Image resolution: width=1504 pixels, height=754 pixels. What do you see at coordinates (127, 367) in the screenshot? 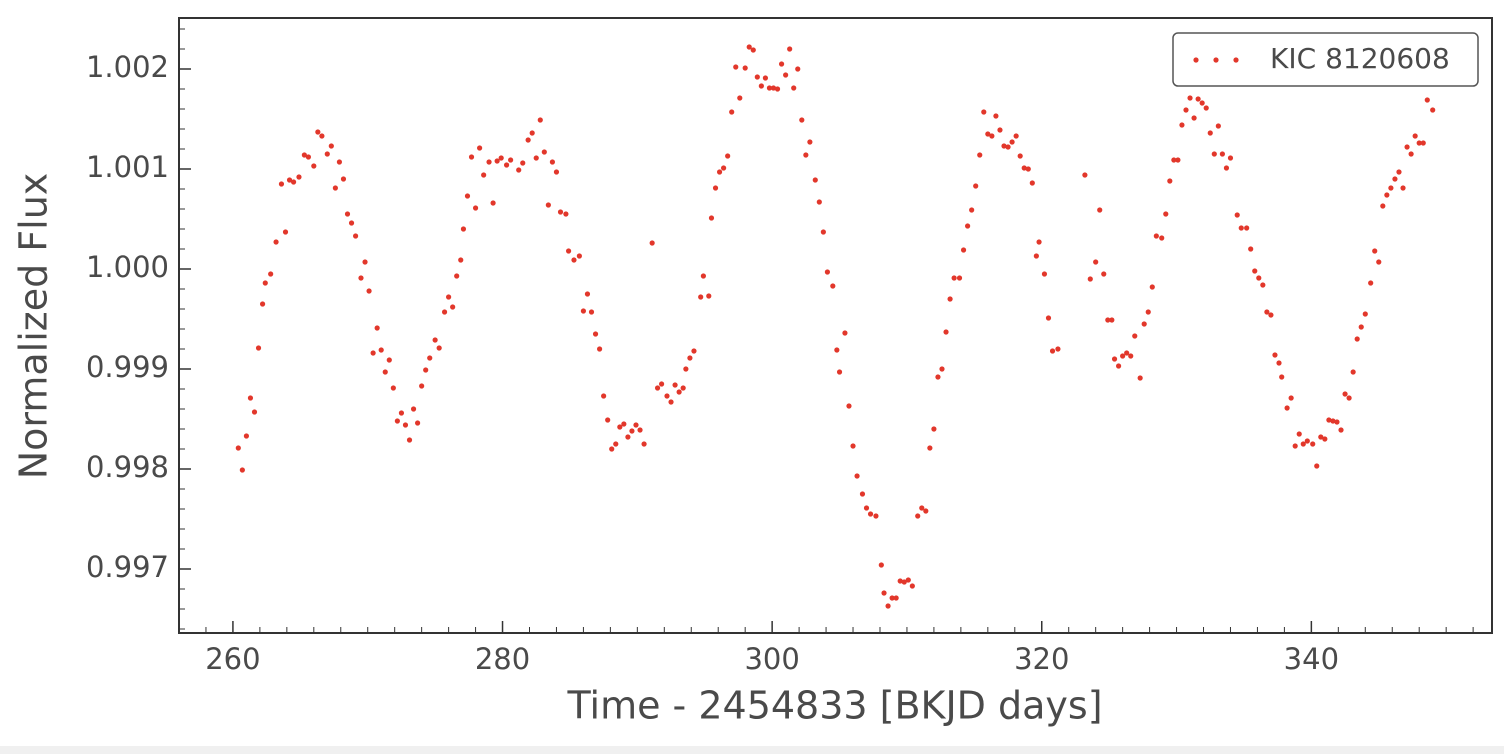
I see `y-tick-label: 0.999` at bounding box center [127, 367].